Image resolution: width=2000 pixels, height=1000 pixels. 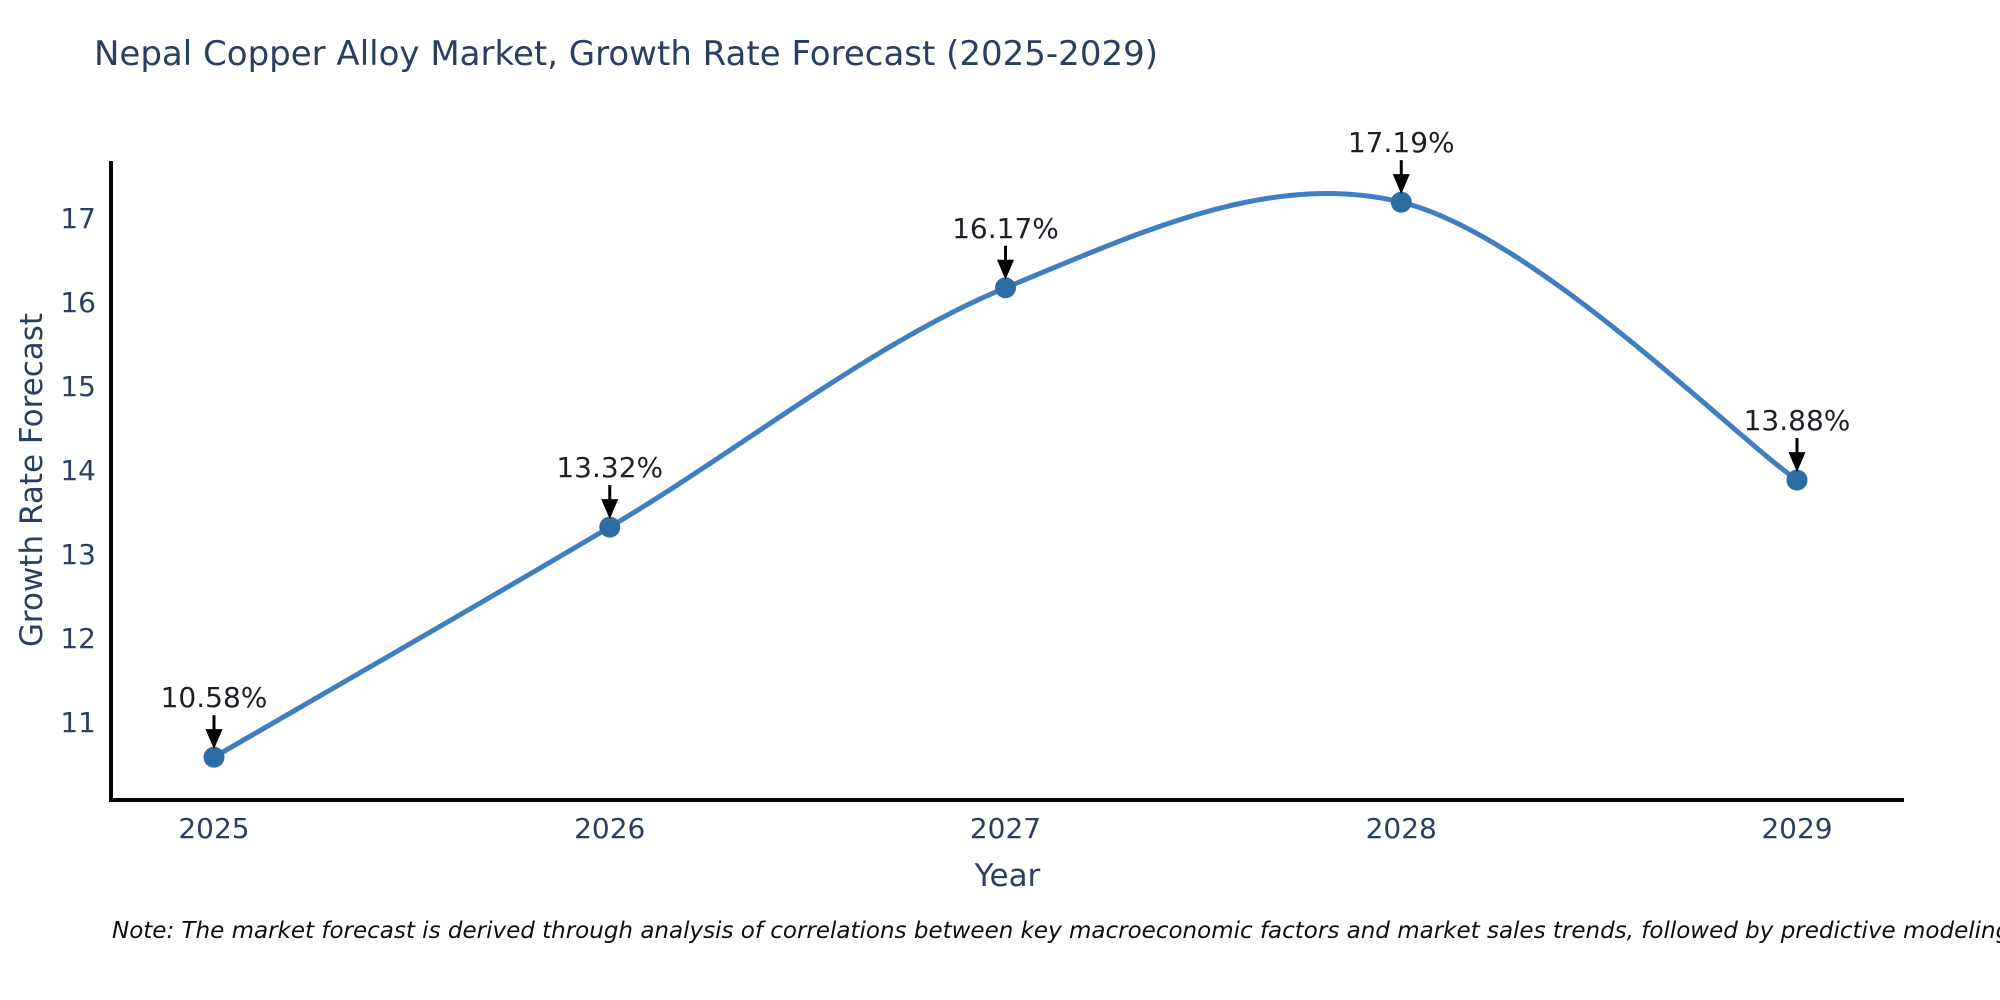 What do you see at coordinates (1401, 828) in the screenshot?
I see `x-tick-label: 2028` at bounding box center [1401, 828].